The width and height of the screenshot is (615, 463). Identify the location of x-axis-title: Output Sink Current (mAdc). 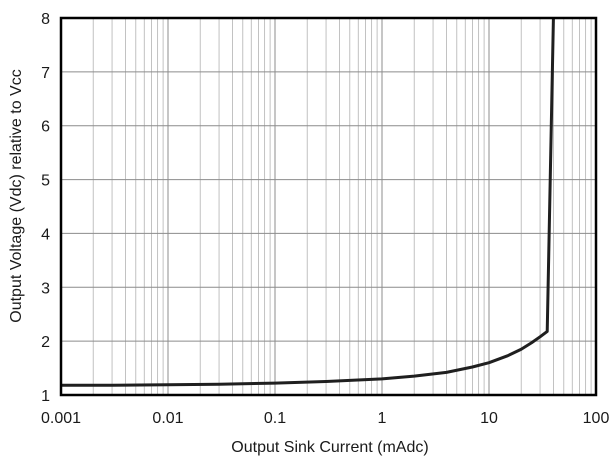
(329, 447).